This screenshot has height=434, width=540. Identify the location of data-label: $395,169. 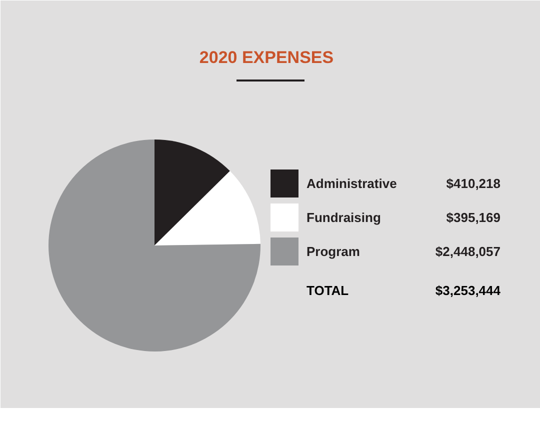
(473, 217).